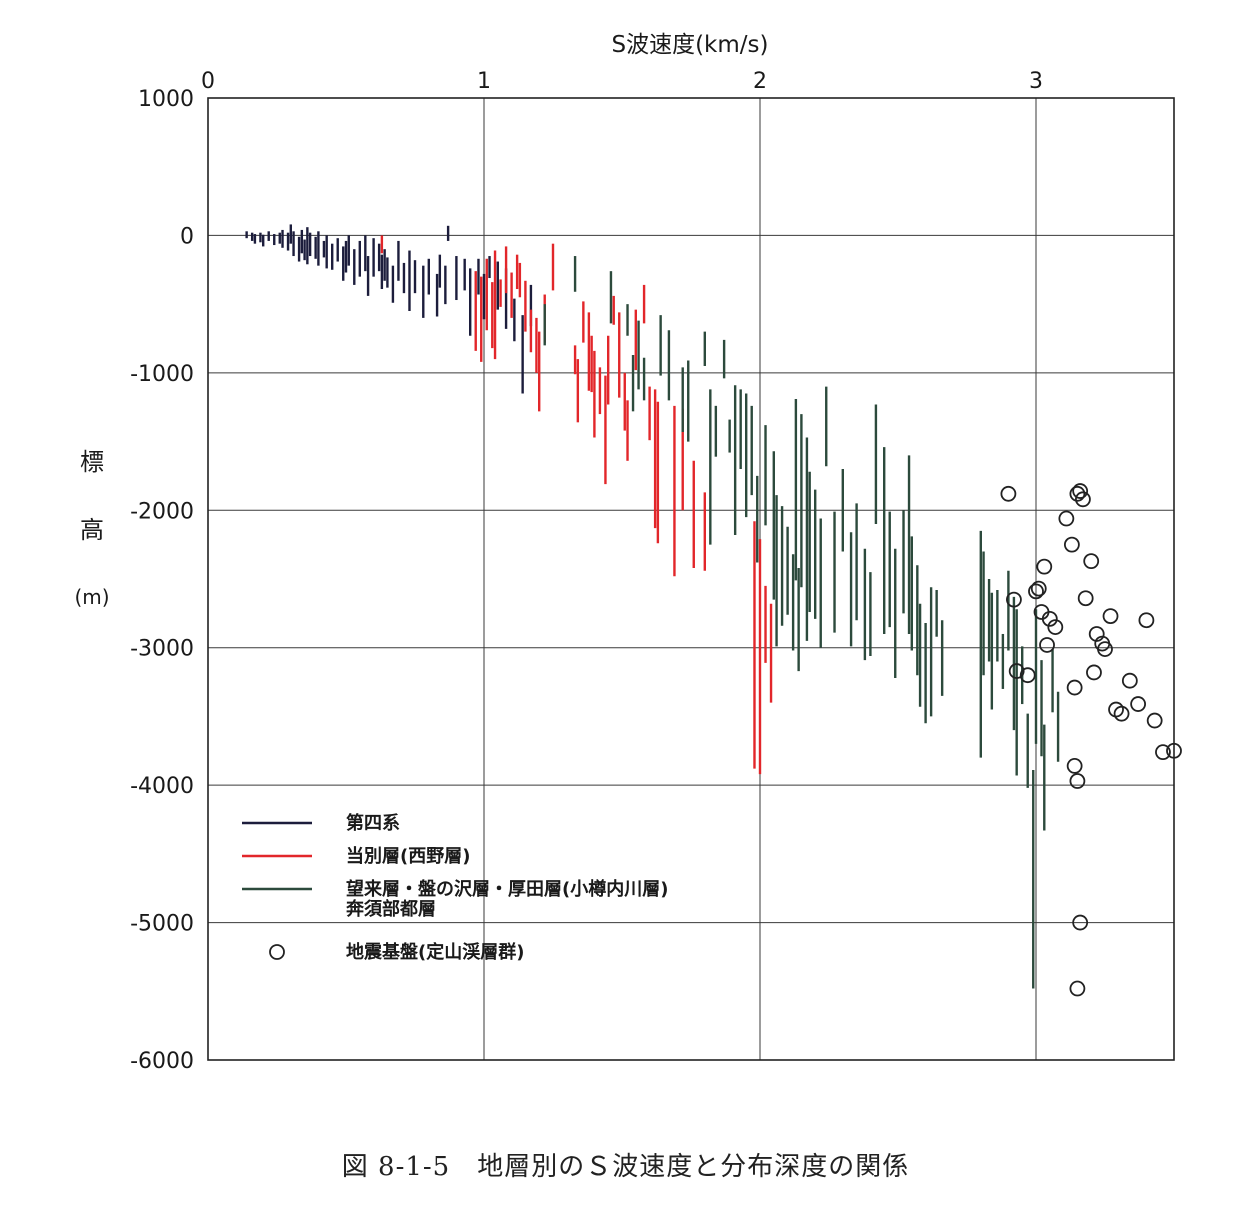 Image resolution: width=1251 pixels, height=1228 pixels. I want to click on x-tick-label-2: 2, so click(760, 81).